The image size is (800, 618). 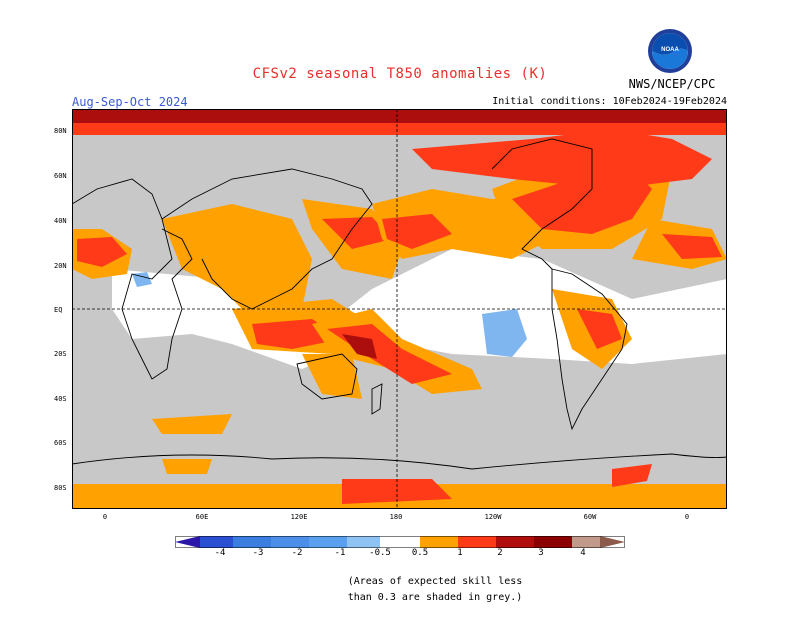 What do you see at coordinates (609, 101) in the screenshot?
I see `initial-conditions: Initial conditions: 10Feb2024-19Feb2024` at bounding box center [609, 101].